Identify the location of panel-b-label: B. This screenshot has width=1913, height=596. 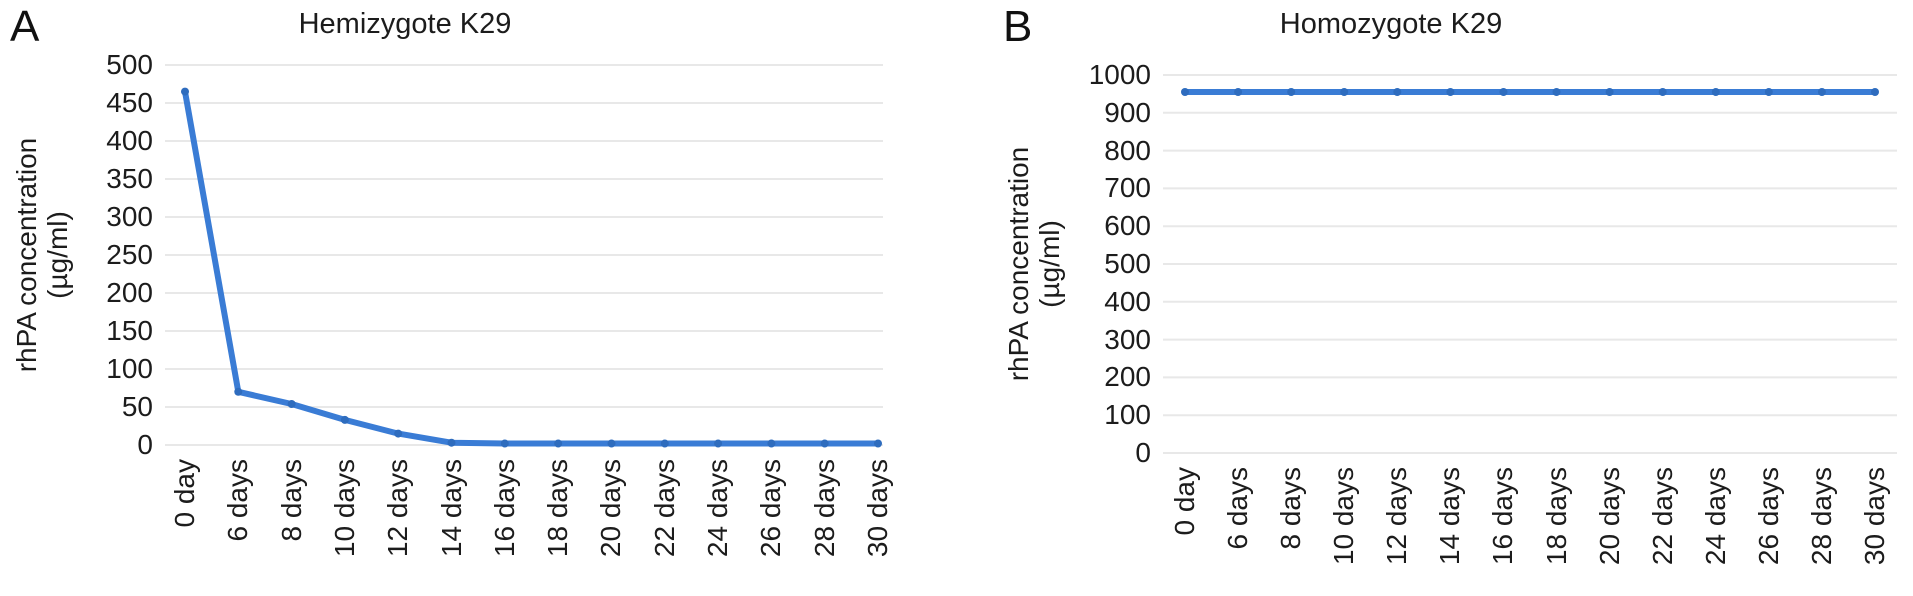
(1018, 26).